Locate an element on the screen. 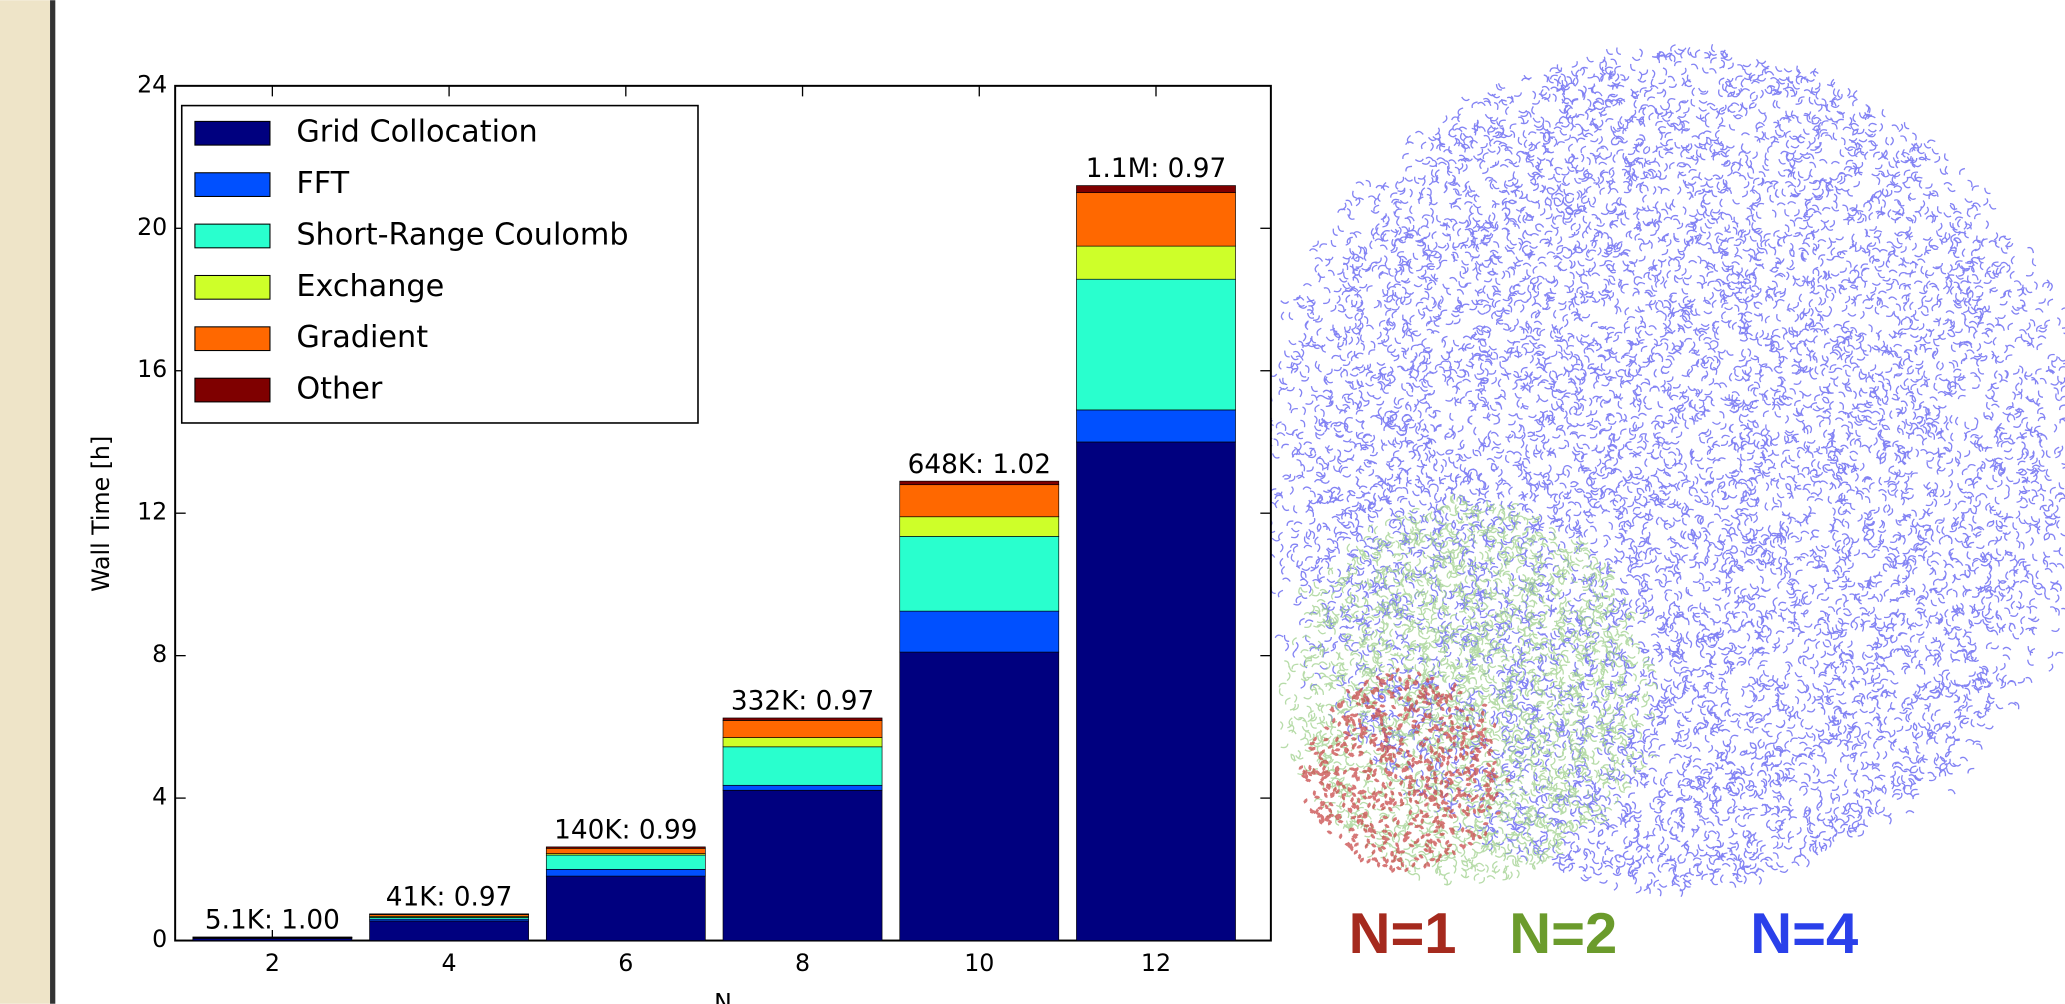 This screenshot has width=2065, height=1004. image-label: N=4 is located at coordinates (1804, 934).